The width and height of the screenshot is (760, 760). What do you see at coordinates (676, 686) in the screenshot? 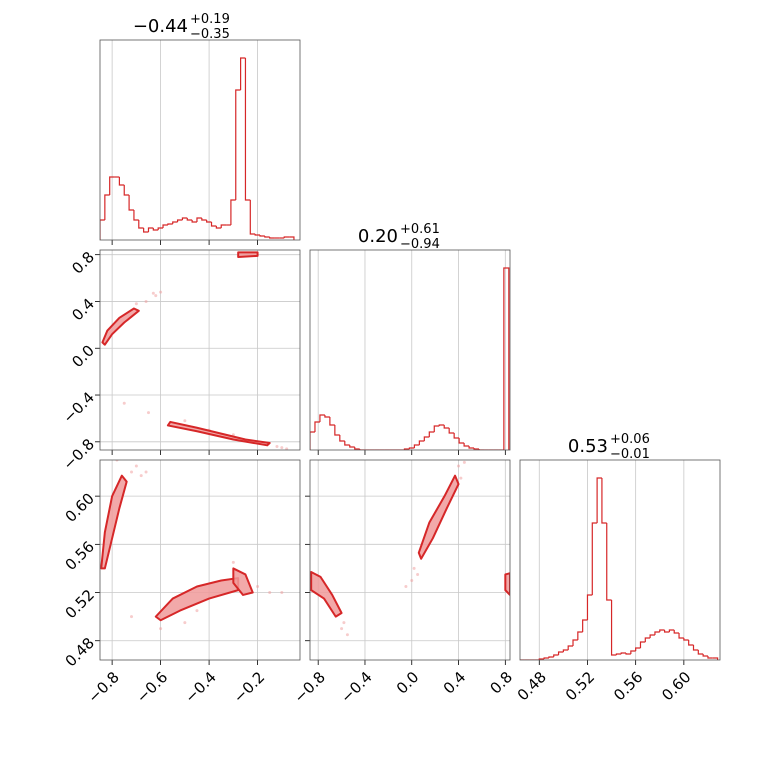
I see `x-tick-label: 0.60` at bounding box center [676, 686].